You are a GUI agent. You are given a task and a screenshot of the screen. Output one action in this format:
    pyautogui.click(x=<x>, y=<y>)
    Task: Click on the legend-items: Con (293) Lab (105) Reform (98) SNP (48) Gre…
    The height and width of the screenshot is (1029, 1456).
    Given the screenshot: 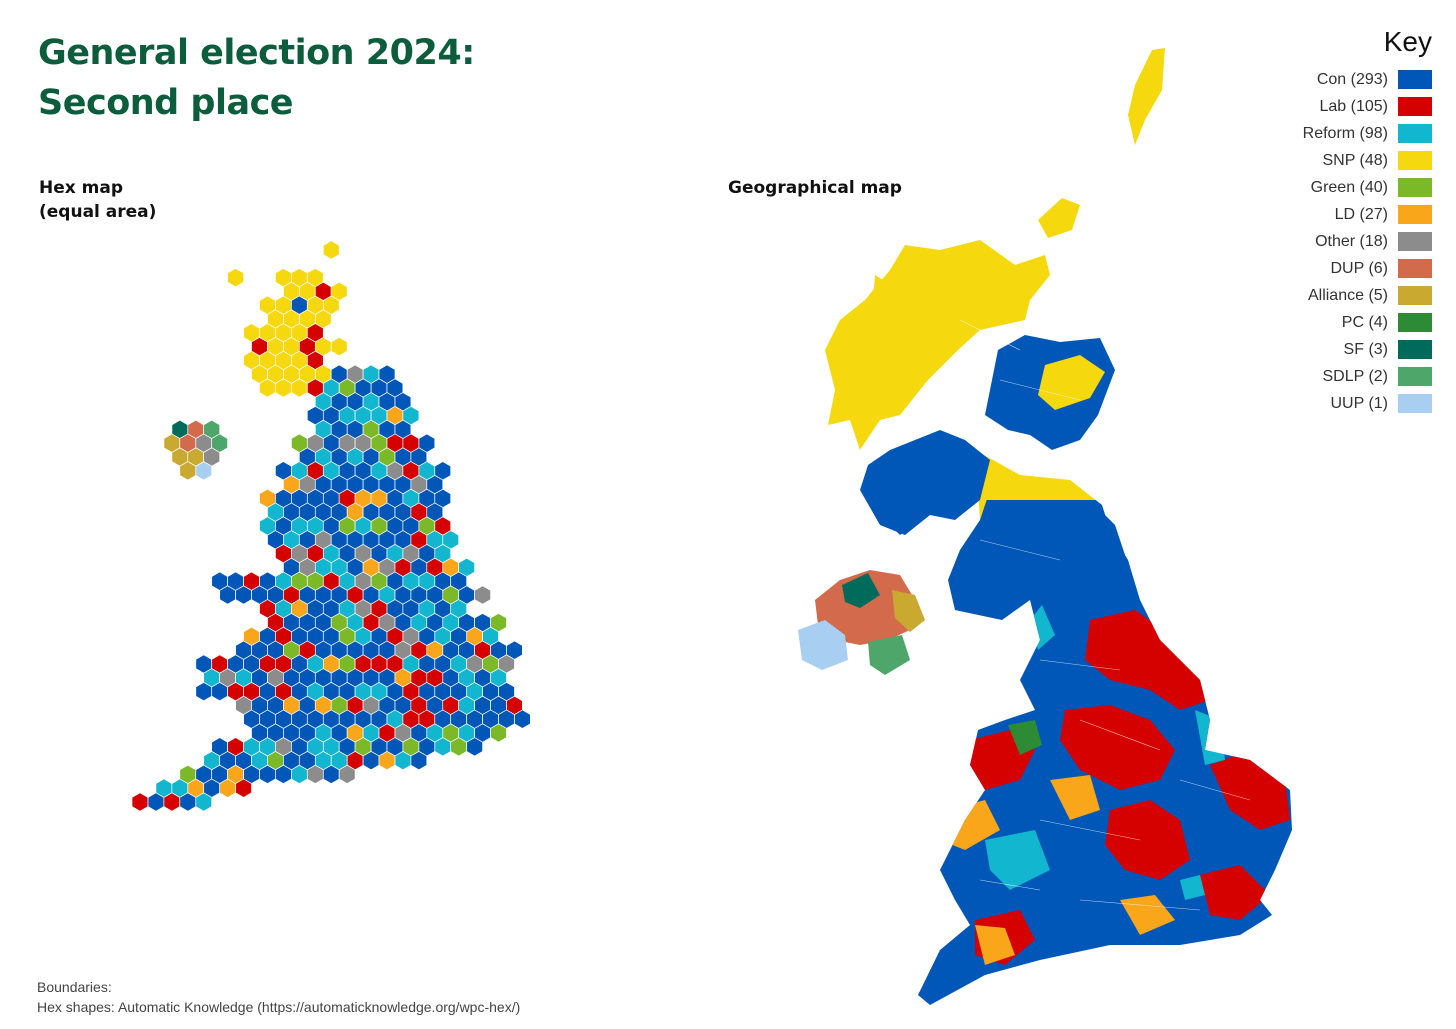 What is the action you would take?
    pyautogui.click(x=1322, y=241)
    